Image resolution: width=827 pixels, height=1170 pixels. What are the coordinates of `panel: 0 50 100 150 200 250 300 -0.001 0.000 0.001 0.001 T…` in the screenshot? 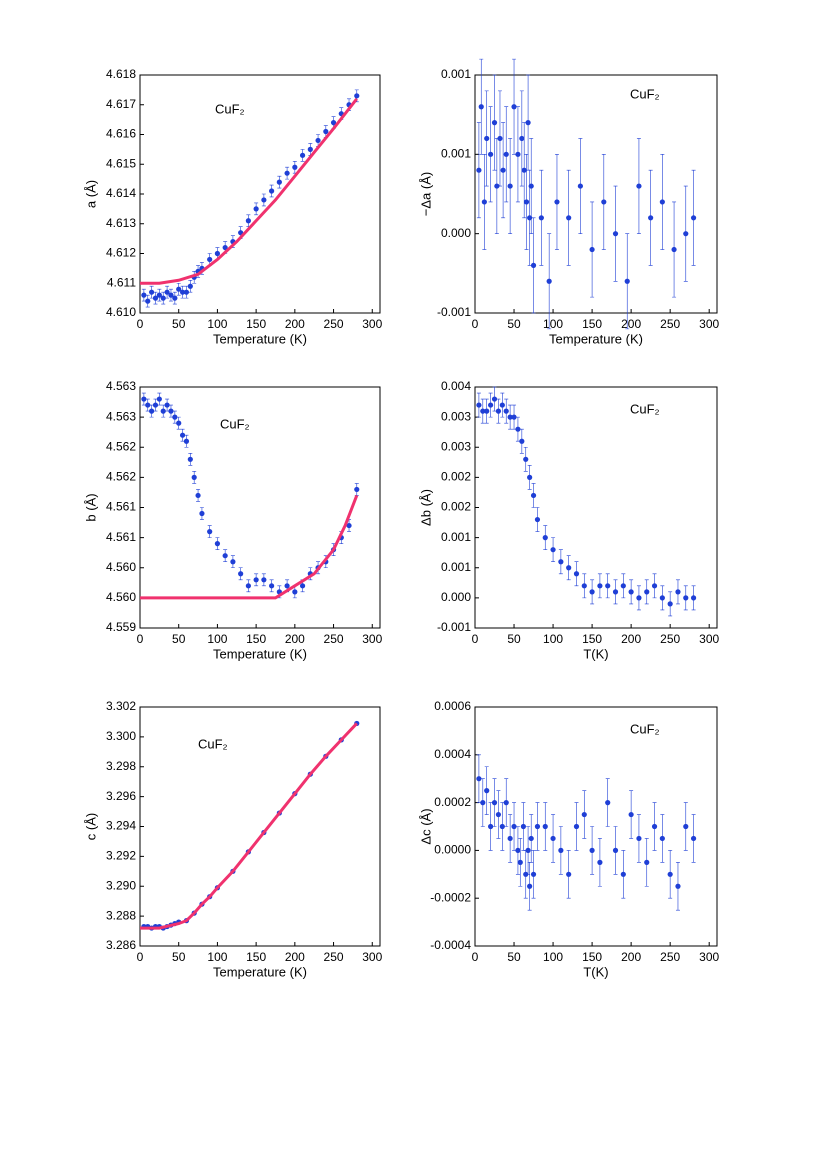 It's located at (569, 202).